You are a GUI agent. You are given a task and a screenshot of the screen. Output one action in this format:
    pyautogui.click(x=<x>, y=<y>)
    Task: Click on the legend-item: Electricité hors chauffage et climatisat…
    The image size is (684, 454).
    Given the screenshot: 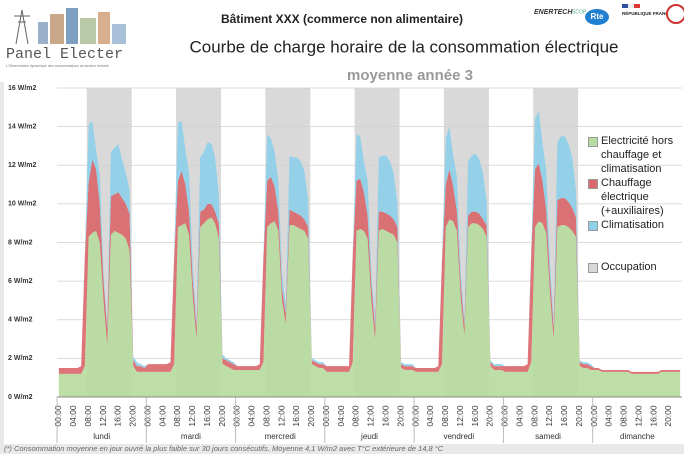 What is the action you would take?
    pyautogui.click(x=635, y=155)
    